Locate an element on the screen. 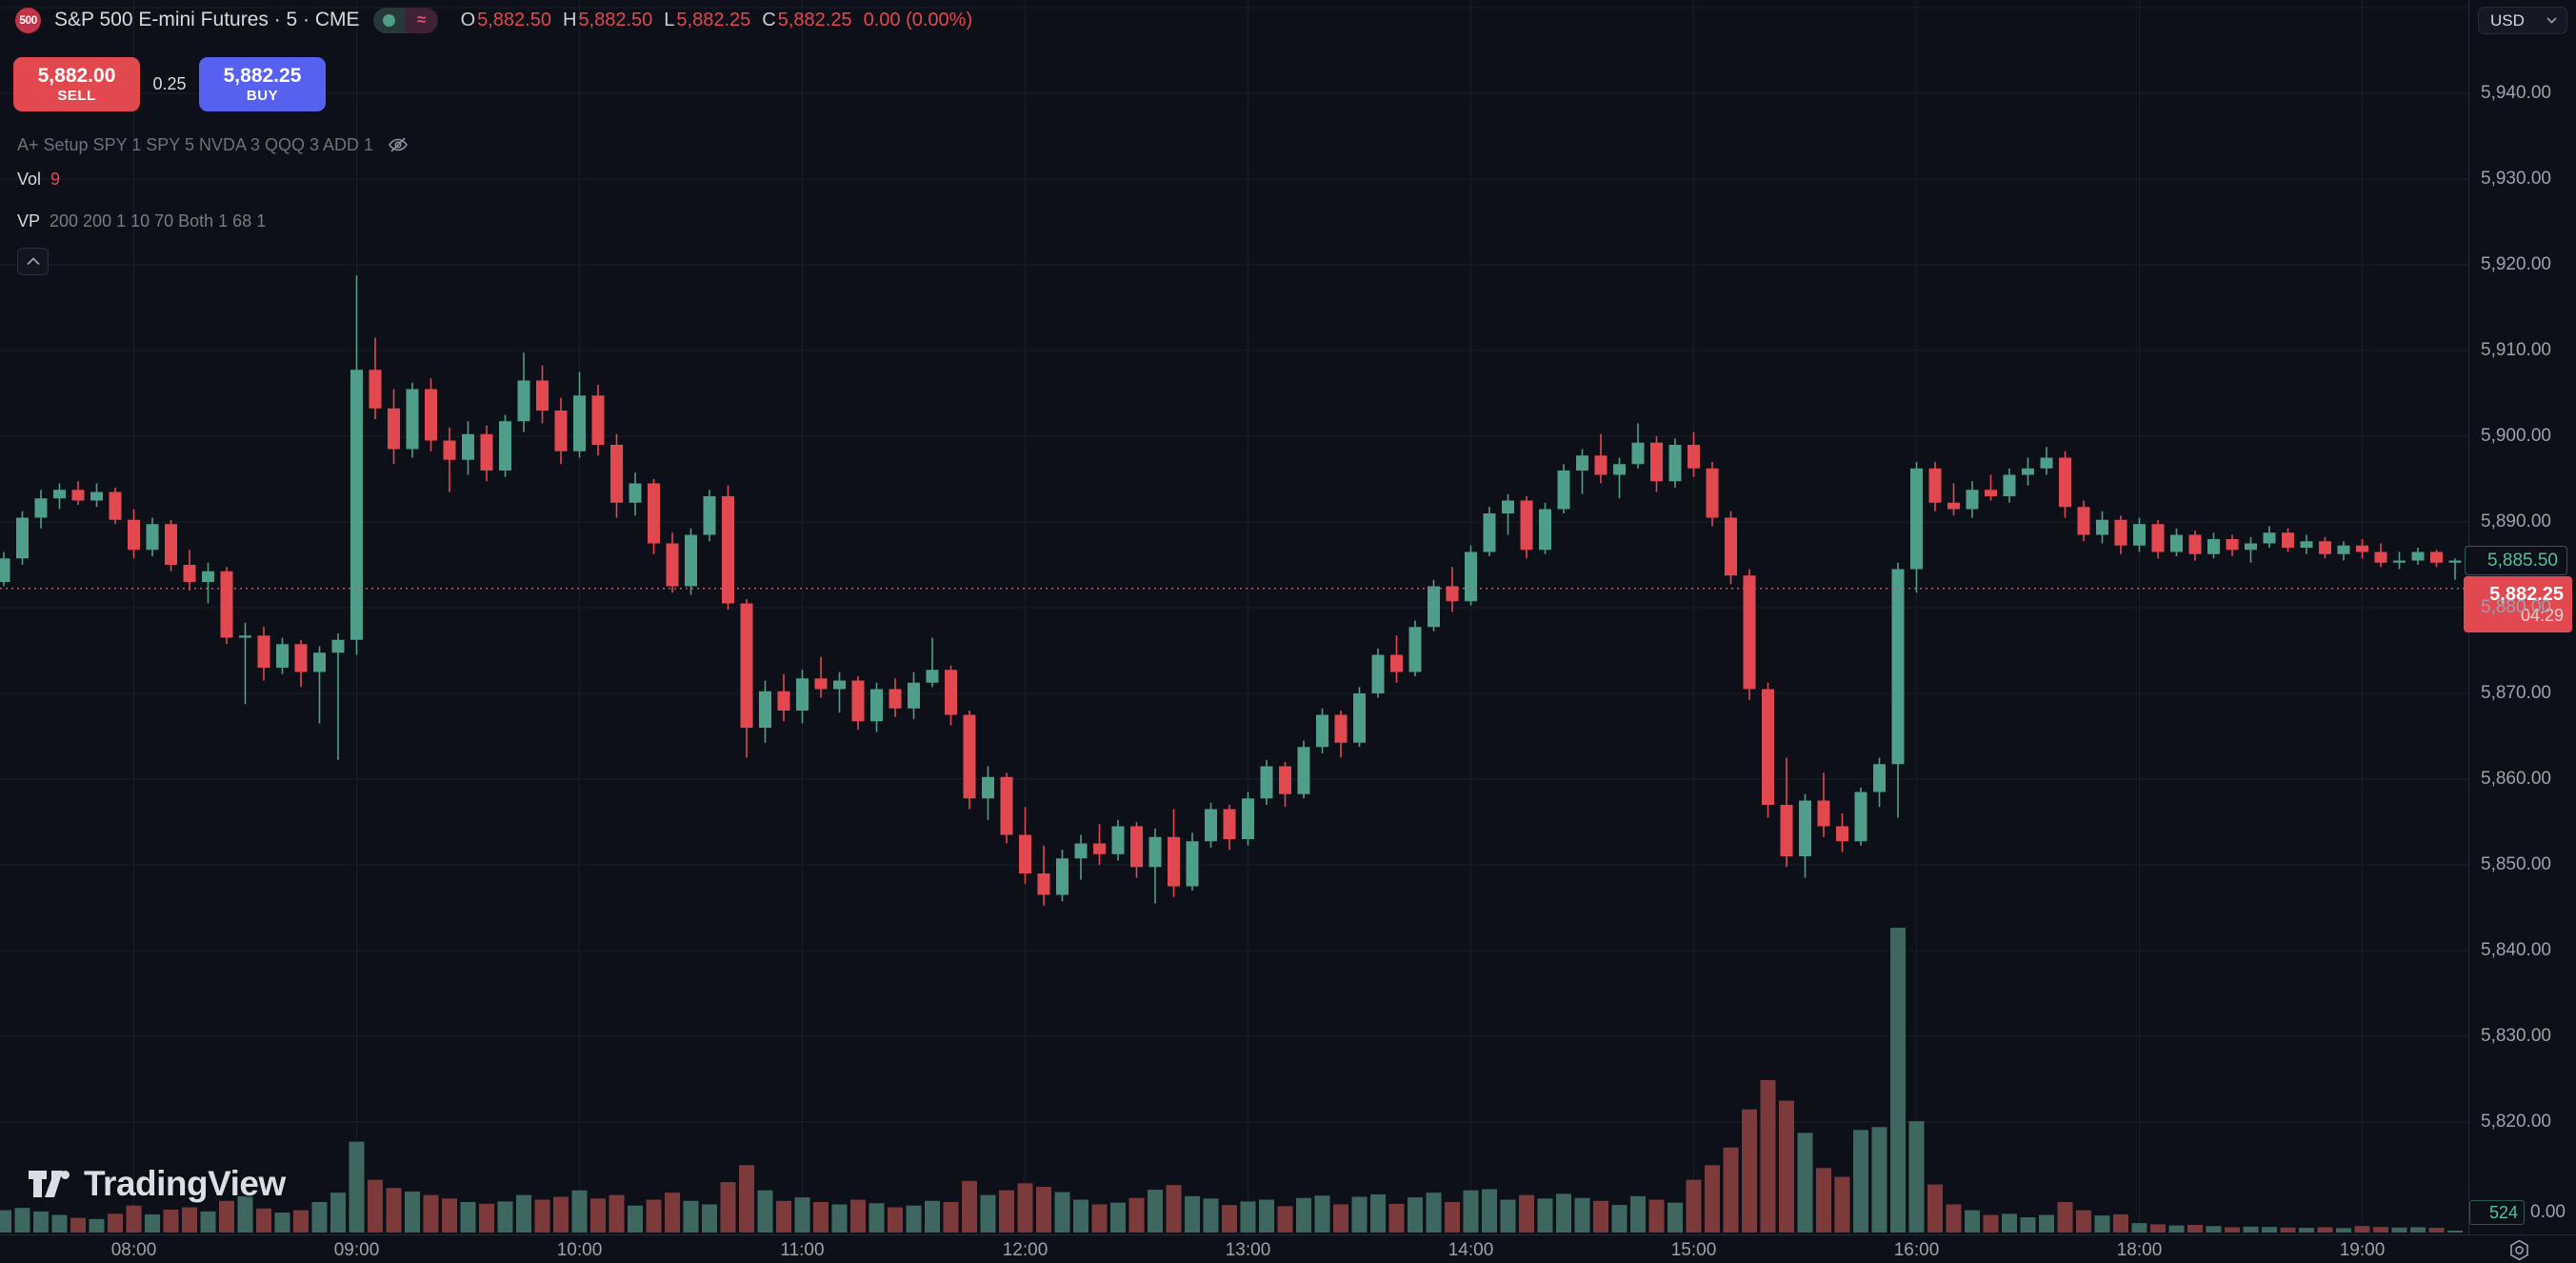  time-tick-label: 13:00 is located at coordinates (1248, 1250).